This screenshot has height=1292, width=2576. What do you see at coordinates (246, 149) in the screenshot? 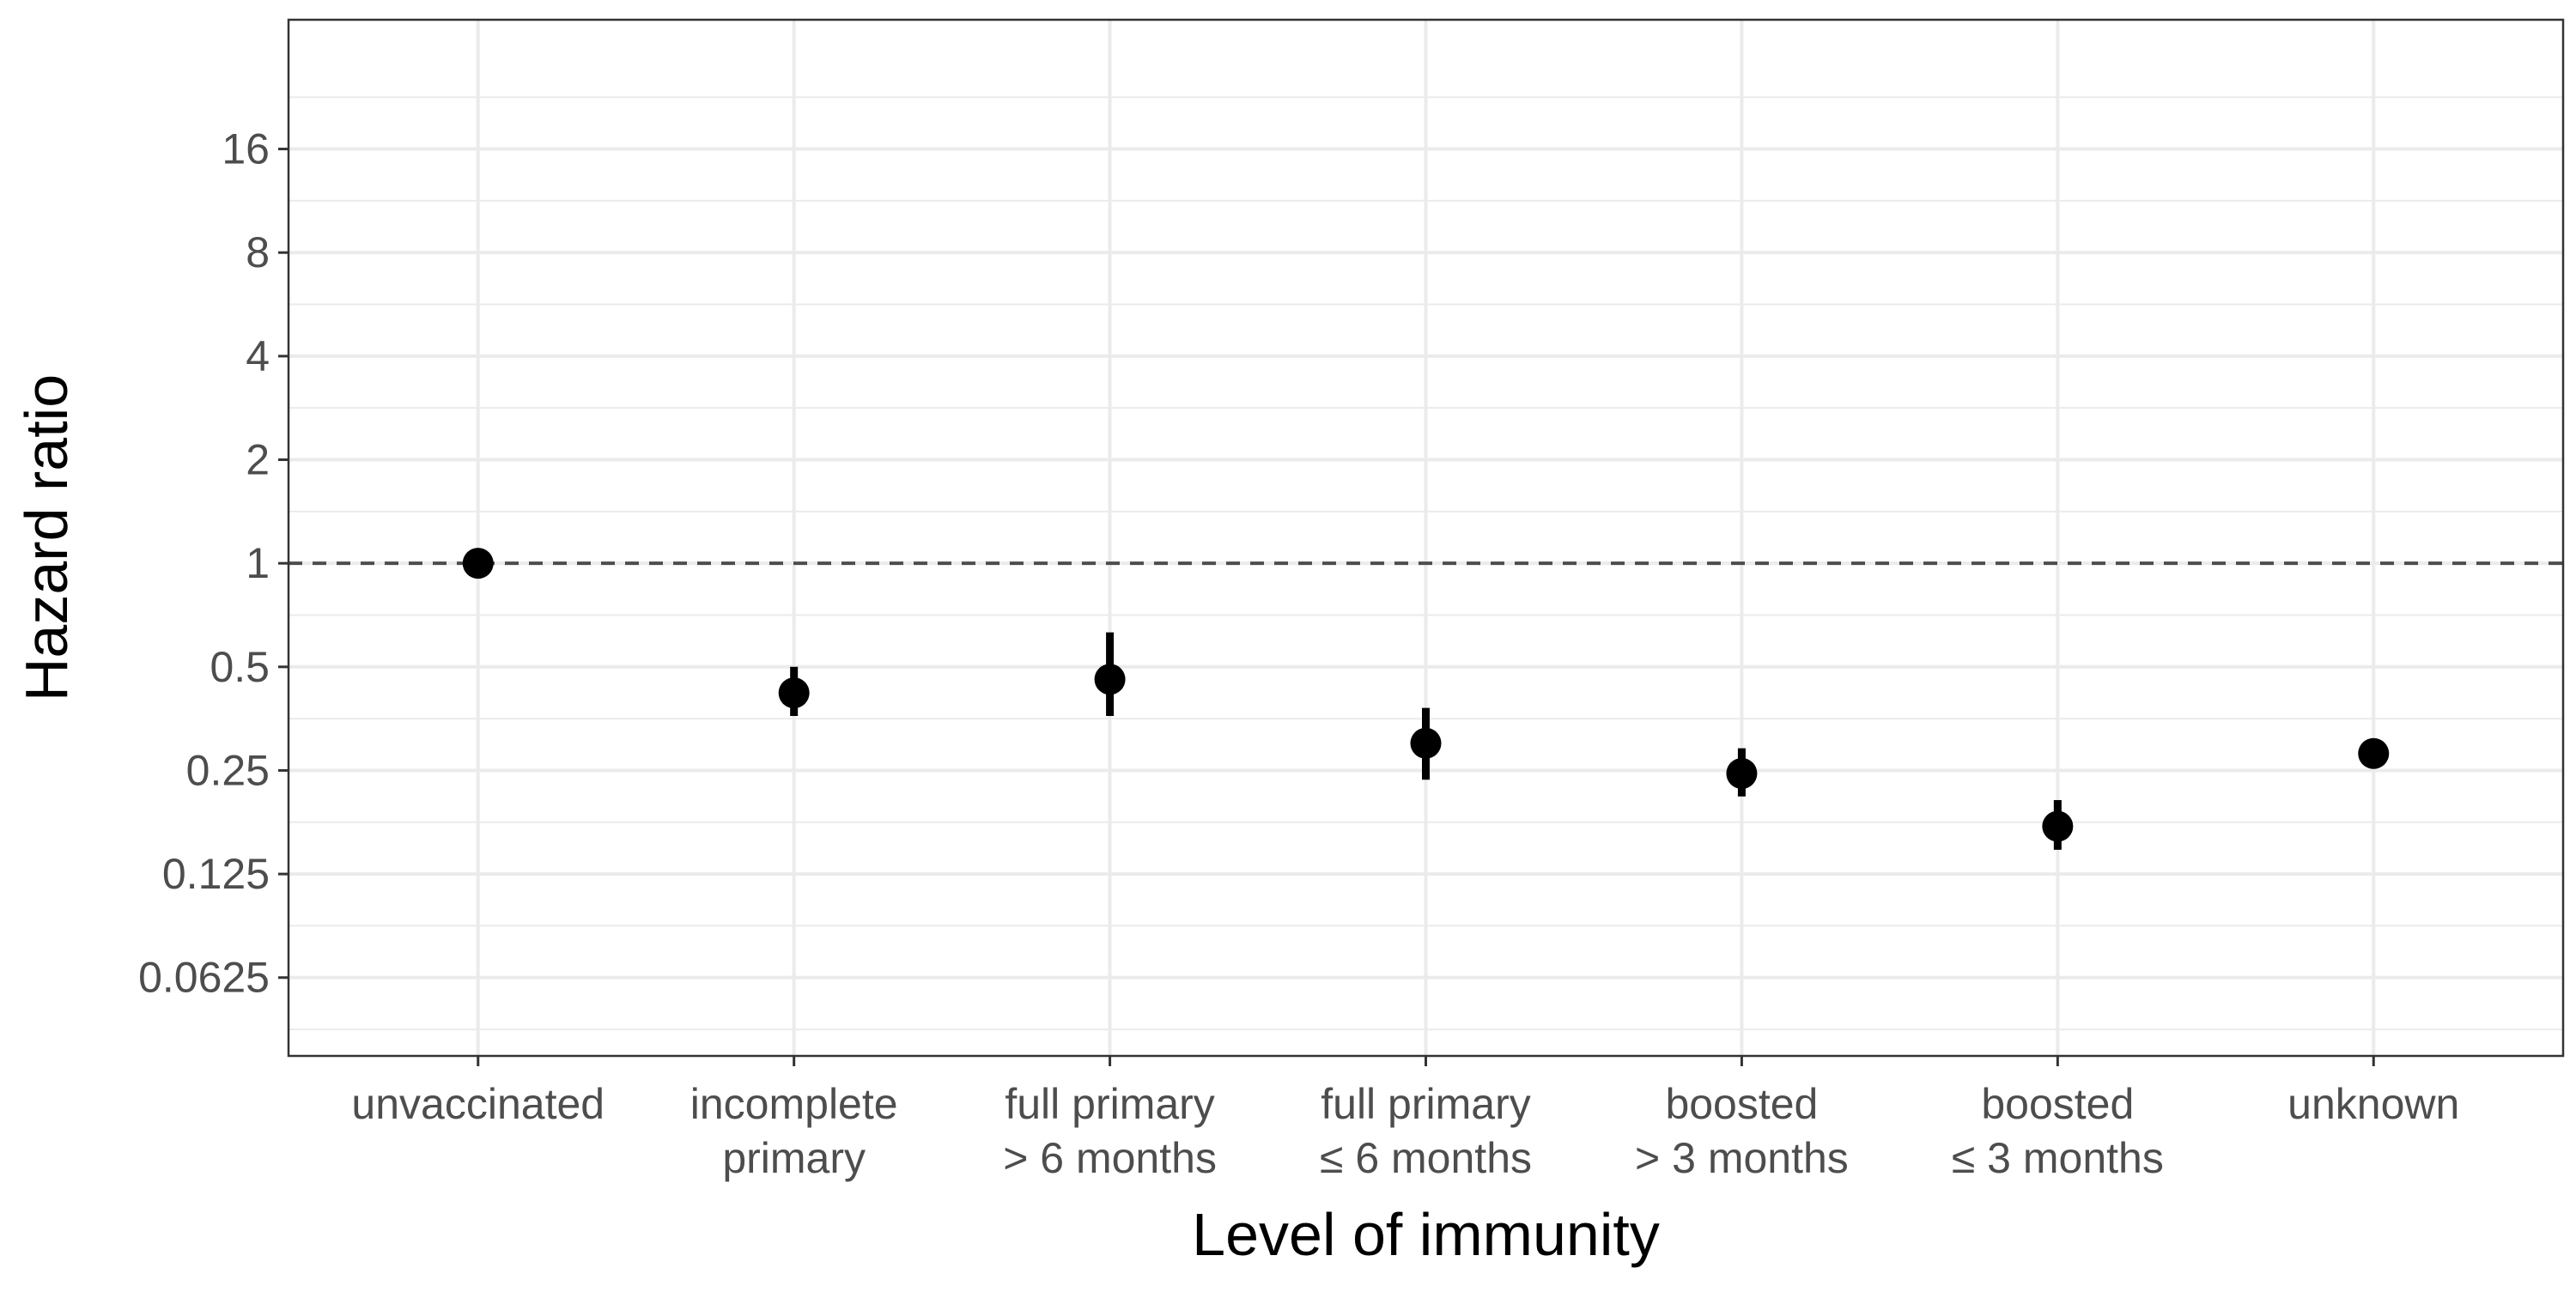
I see `y-tick-label: 16` at bounding box center [246, 149].